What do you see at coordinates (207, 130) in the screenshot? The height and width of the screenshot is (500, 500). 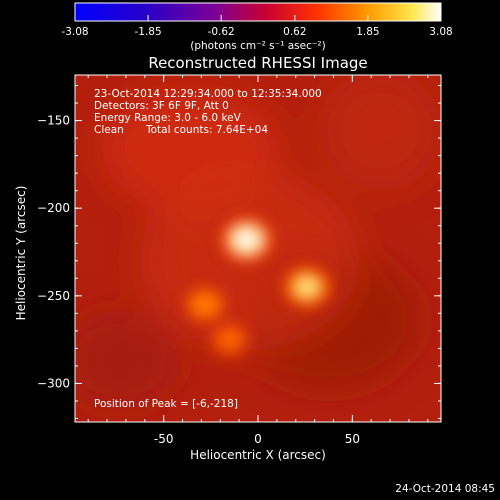 I see `annotation-total-counts: Total counts: 7.64E+04` at bounding box center [207, 130].